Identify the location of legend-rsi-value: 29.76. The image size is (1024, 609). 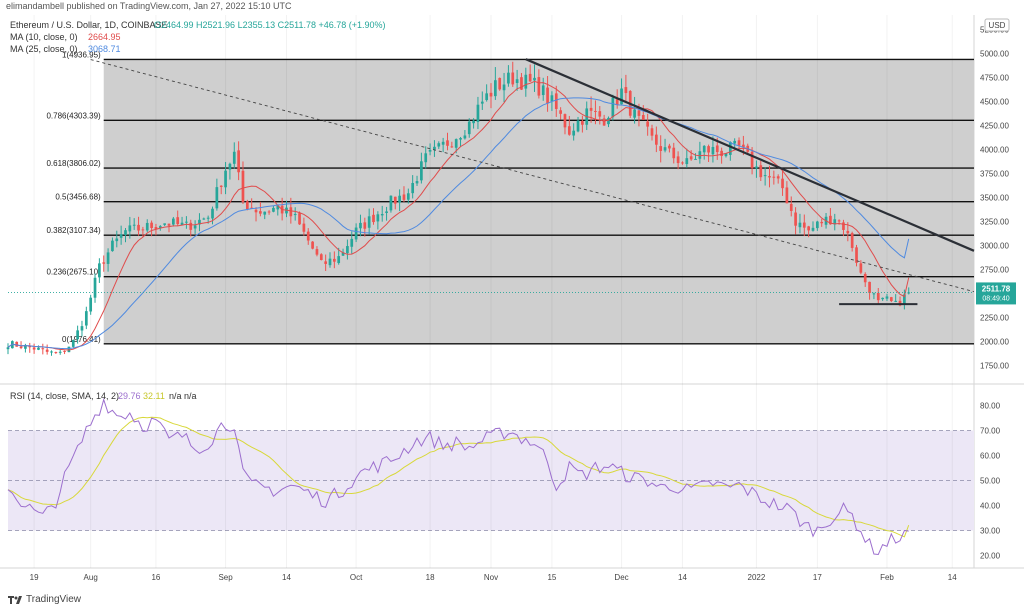
(129, 396).